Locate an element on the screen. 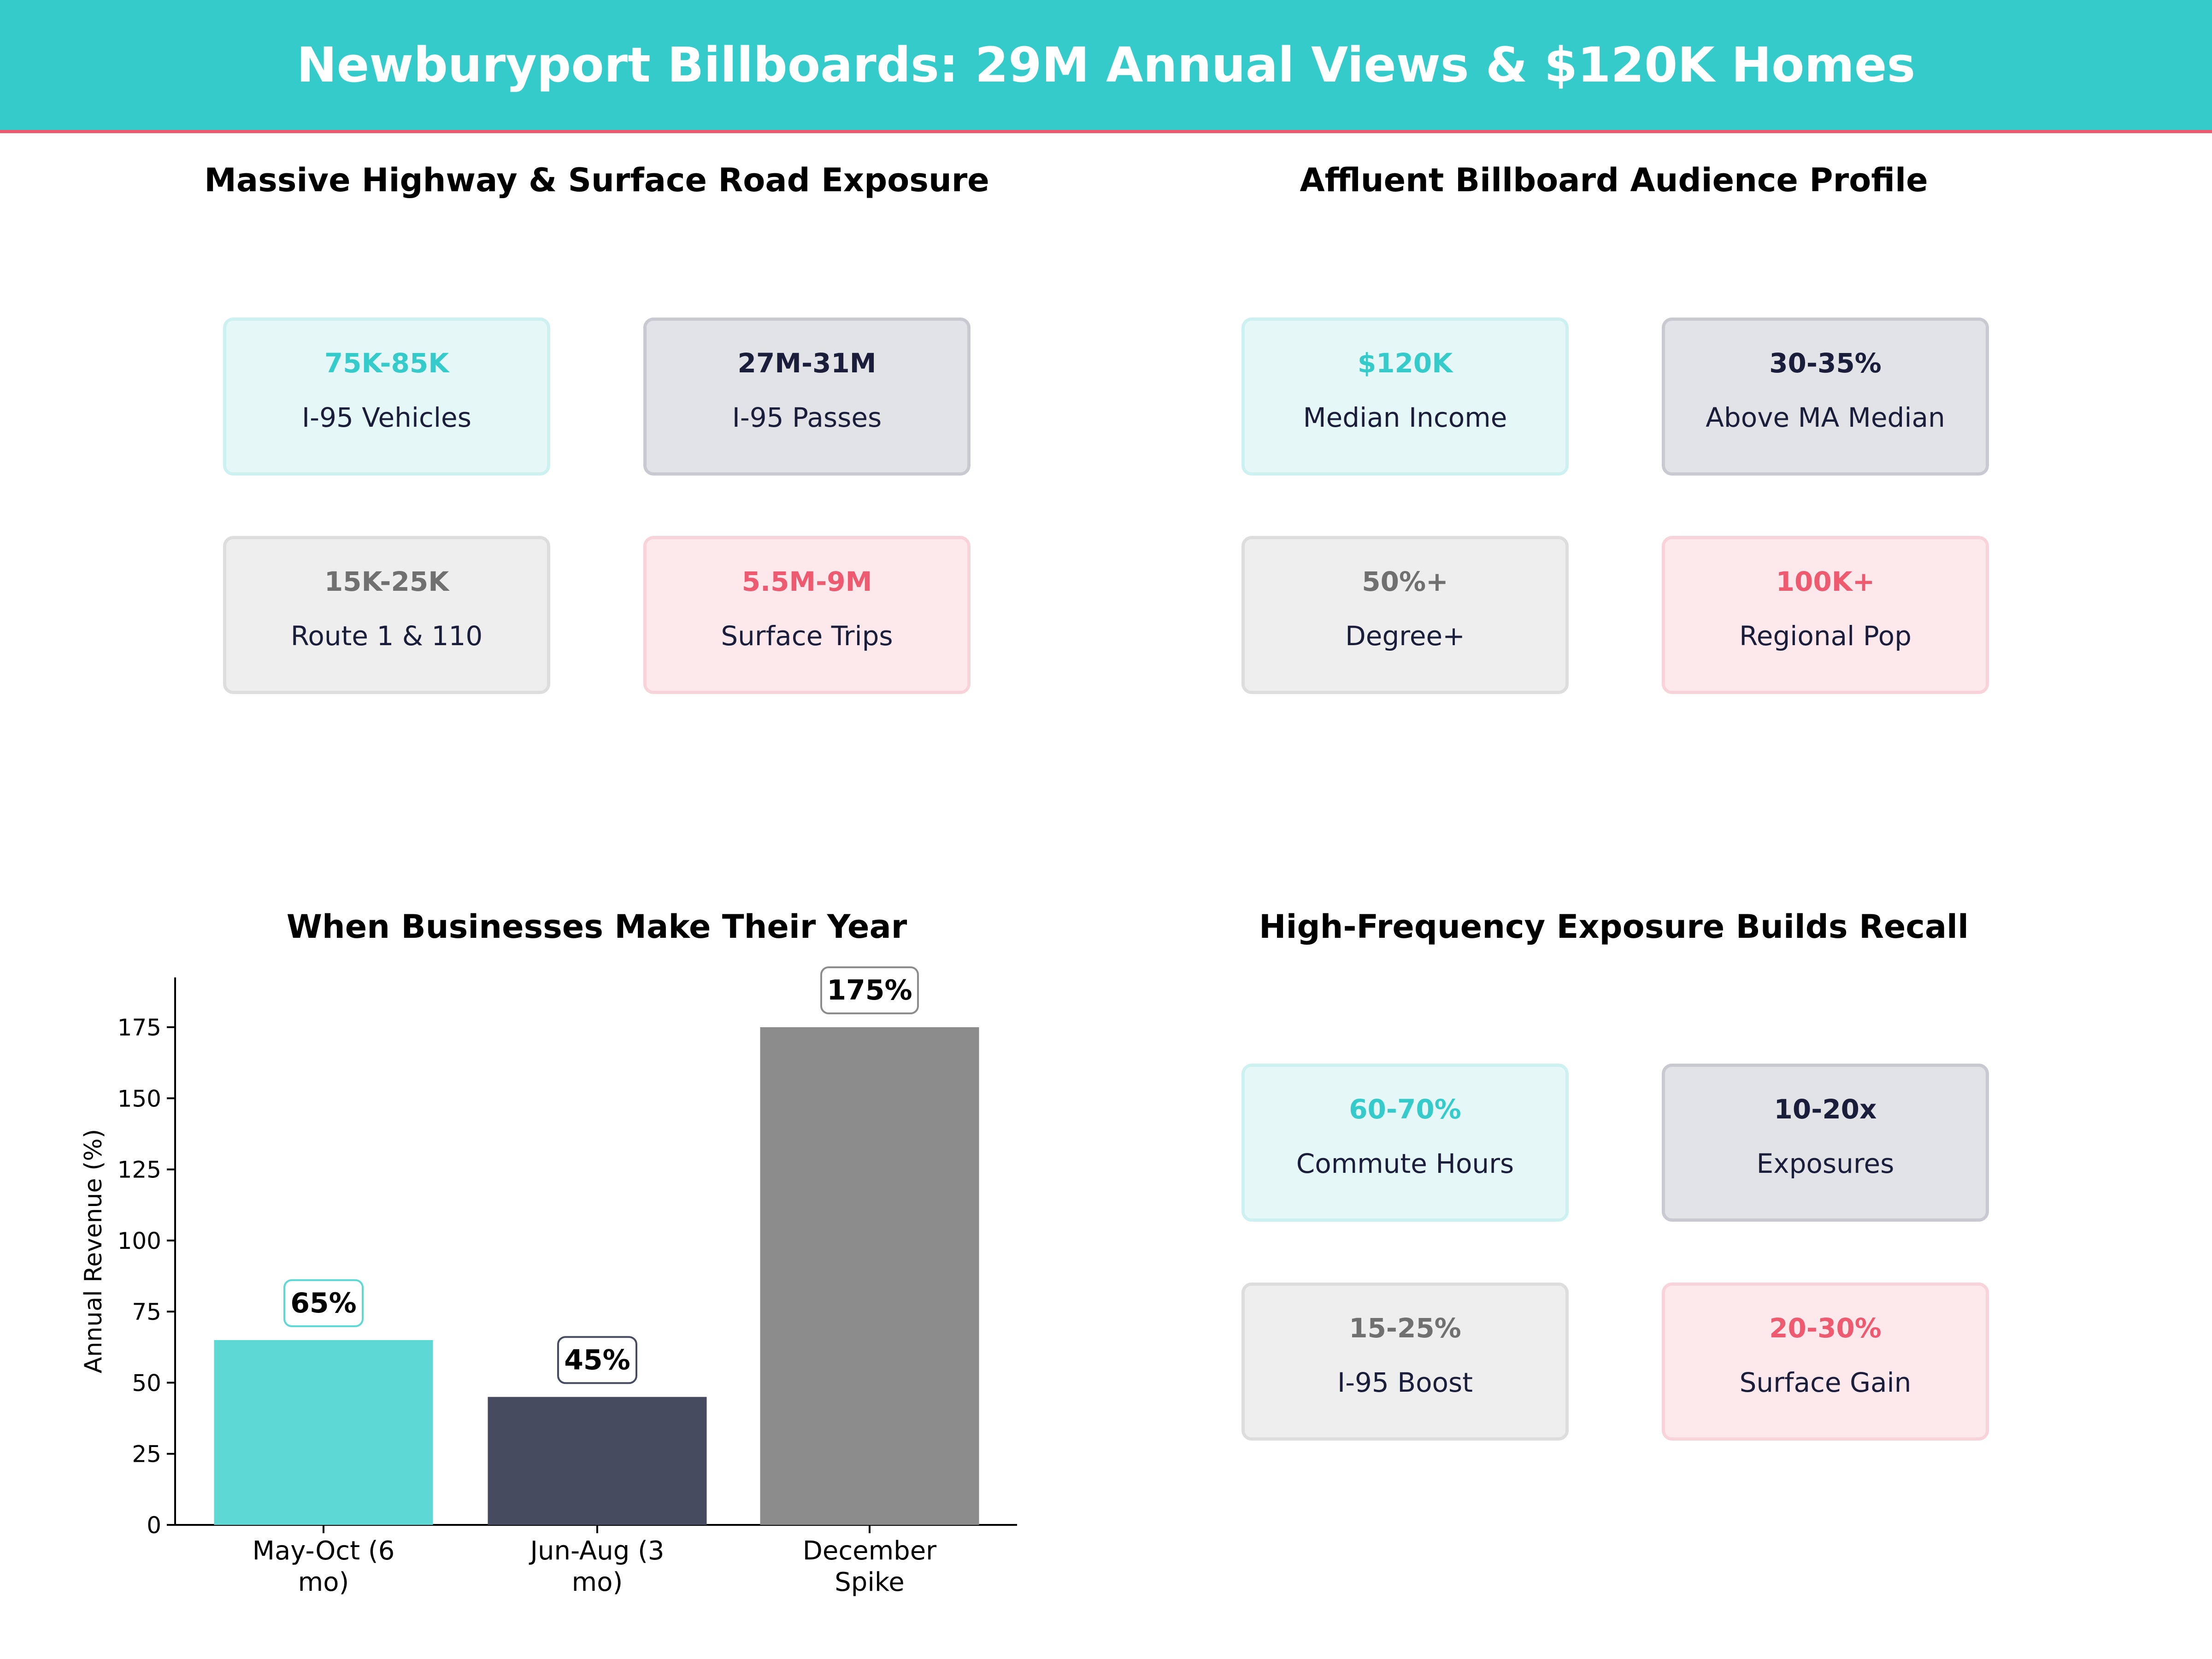  metric-label: Regional Pop is located at coordinates (1825, 636).